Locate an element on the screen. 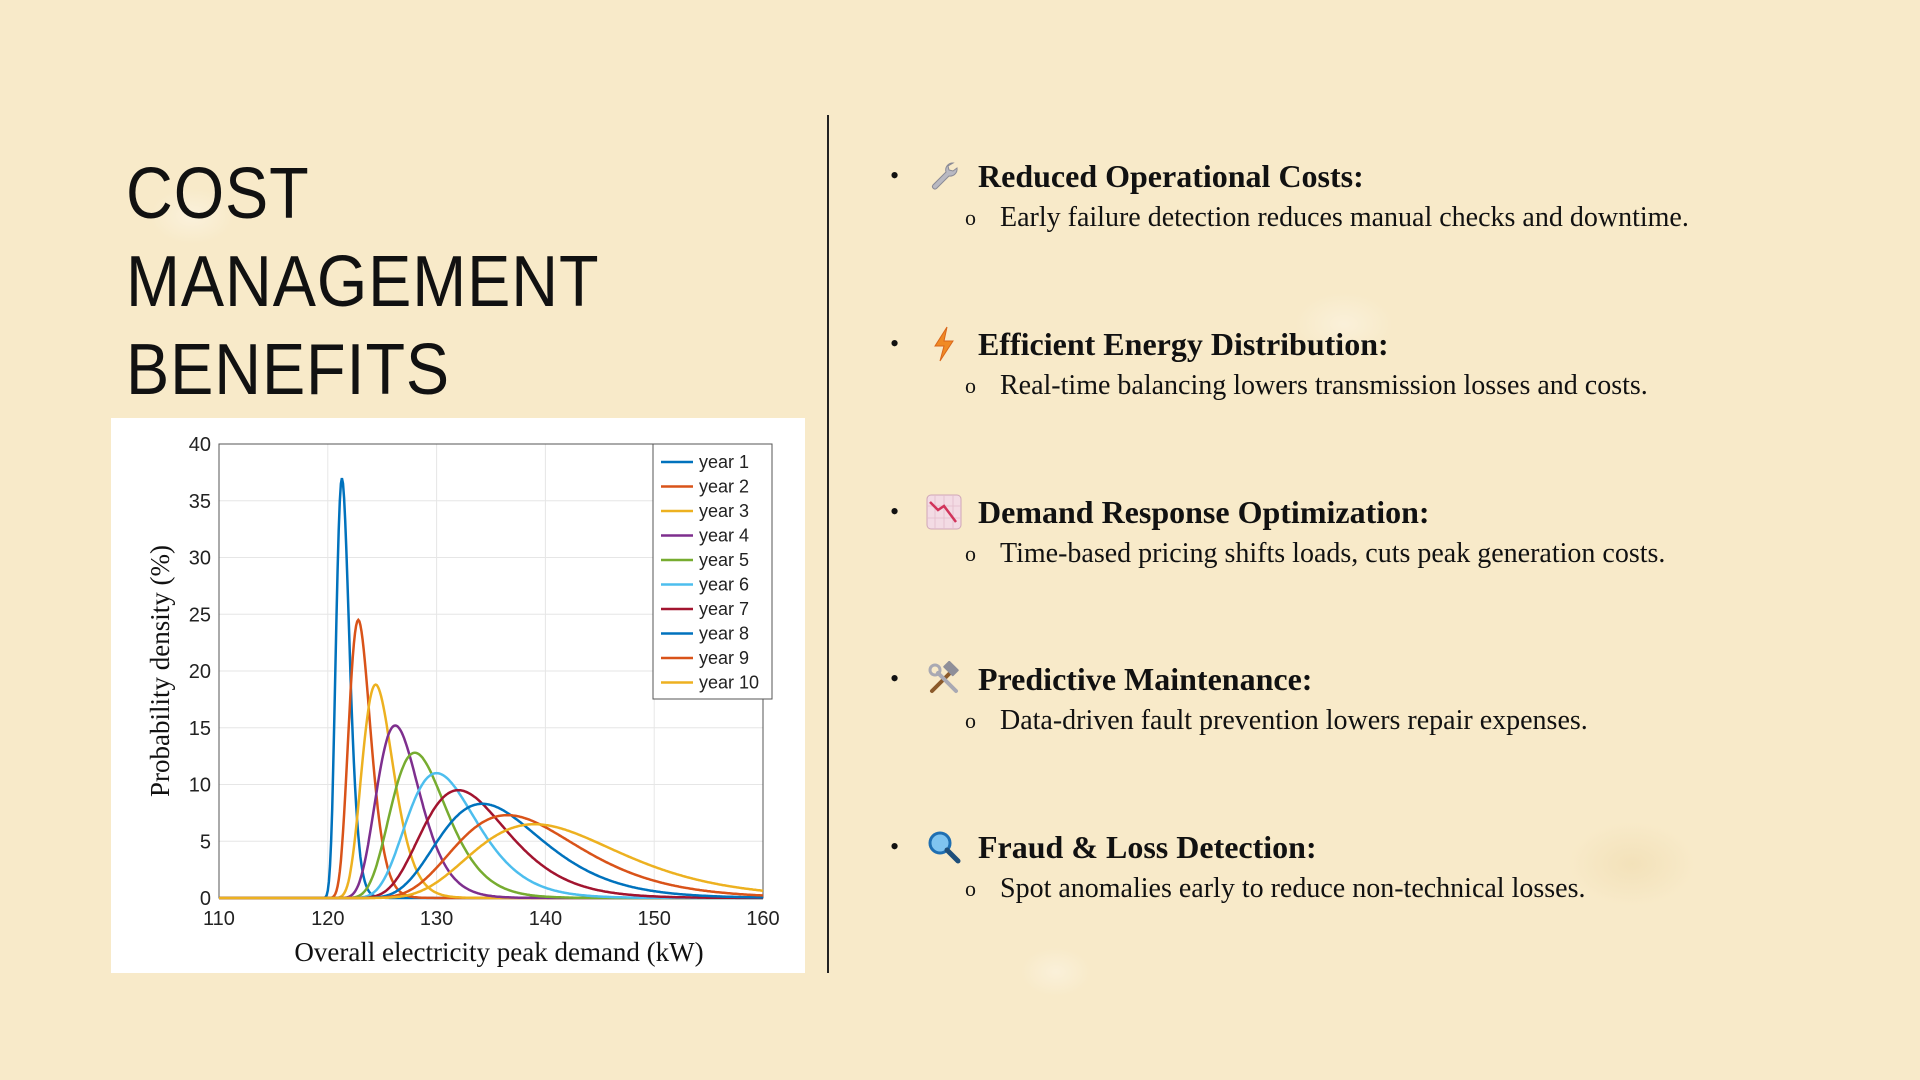  magnifier-icon is located at coordinates (944, 847).